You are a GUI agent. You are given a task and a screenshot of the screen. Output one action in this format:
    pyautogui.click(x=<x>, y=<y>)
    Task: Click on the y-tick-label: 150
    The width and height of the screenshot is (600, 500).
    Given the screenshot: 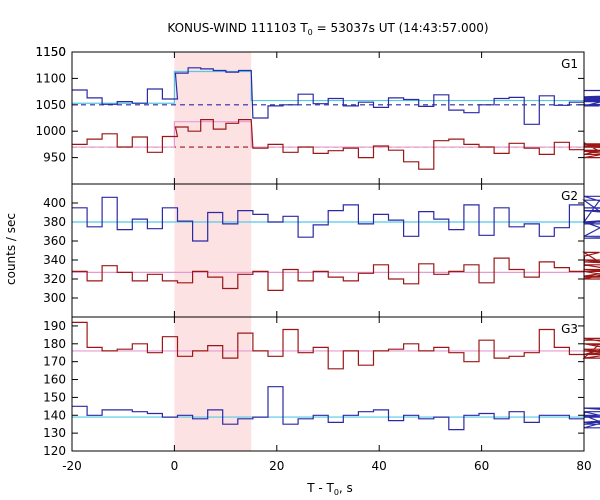 What is the action you would take?
    pyautogui.click(x=54, y=397)
    